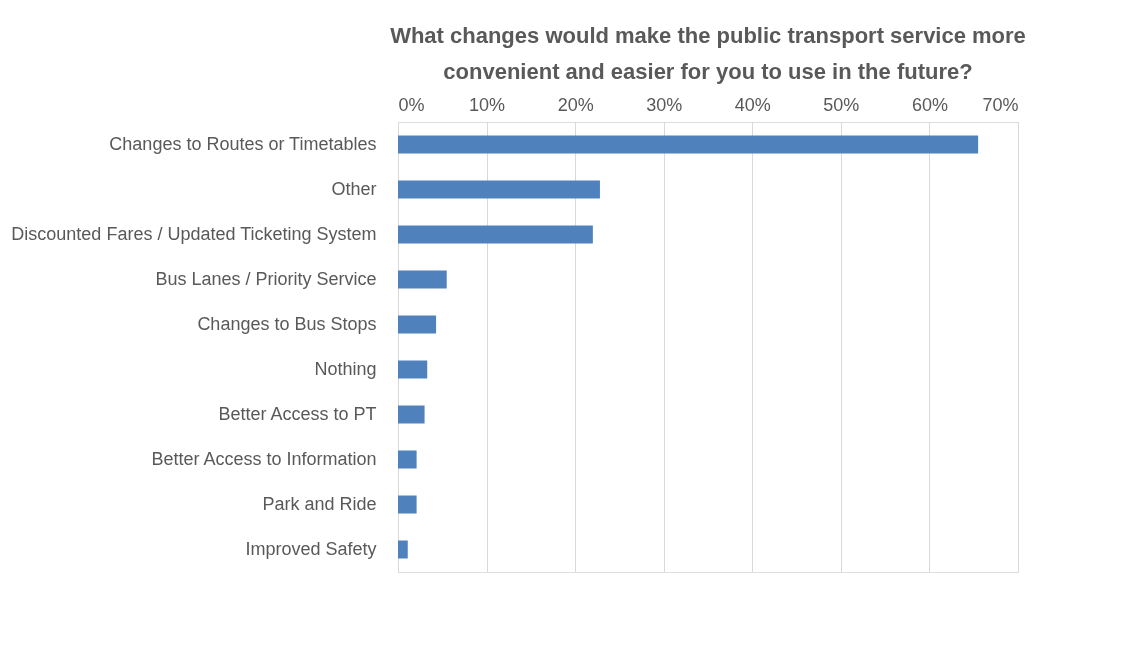  What do you see at coordinates (345, 368) in the screenshot?
I see `y-tick-label: Nothing` at bounding box center [345, 368].